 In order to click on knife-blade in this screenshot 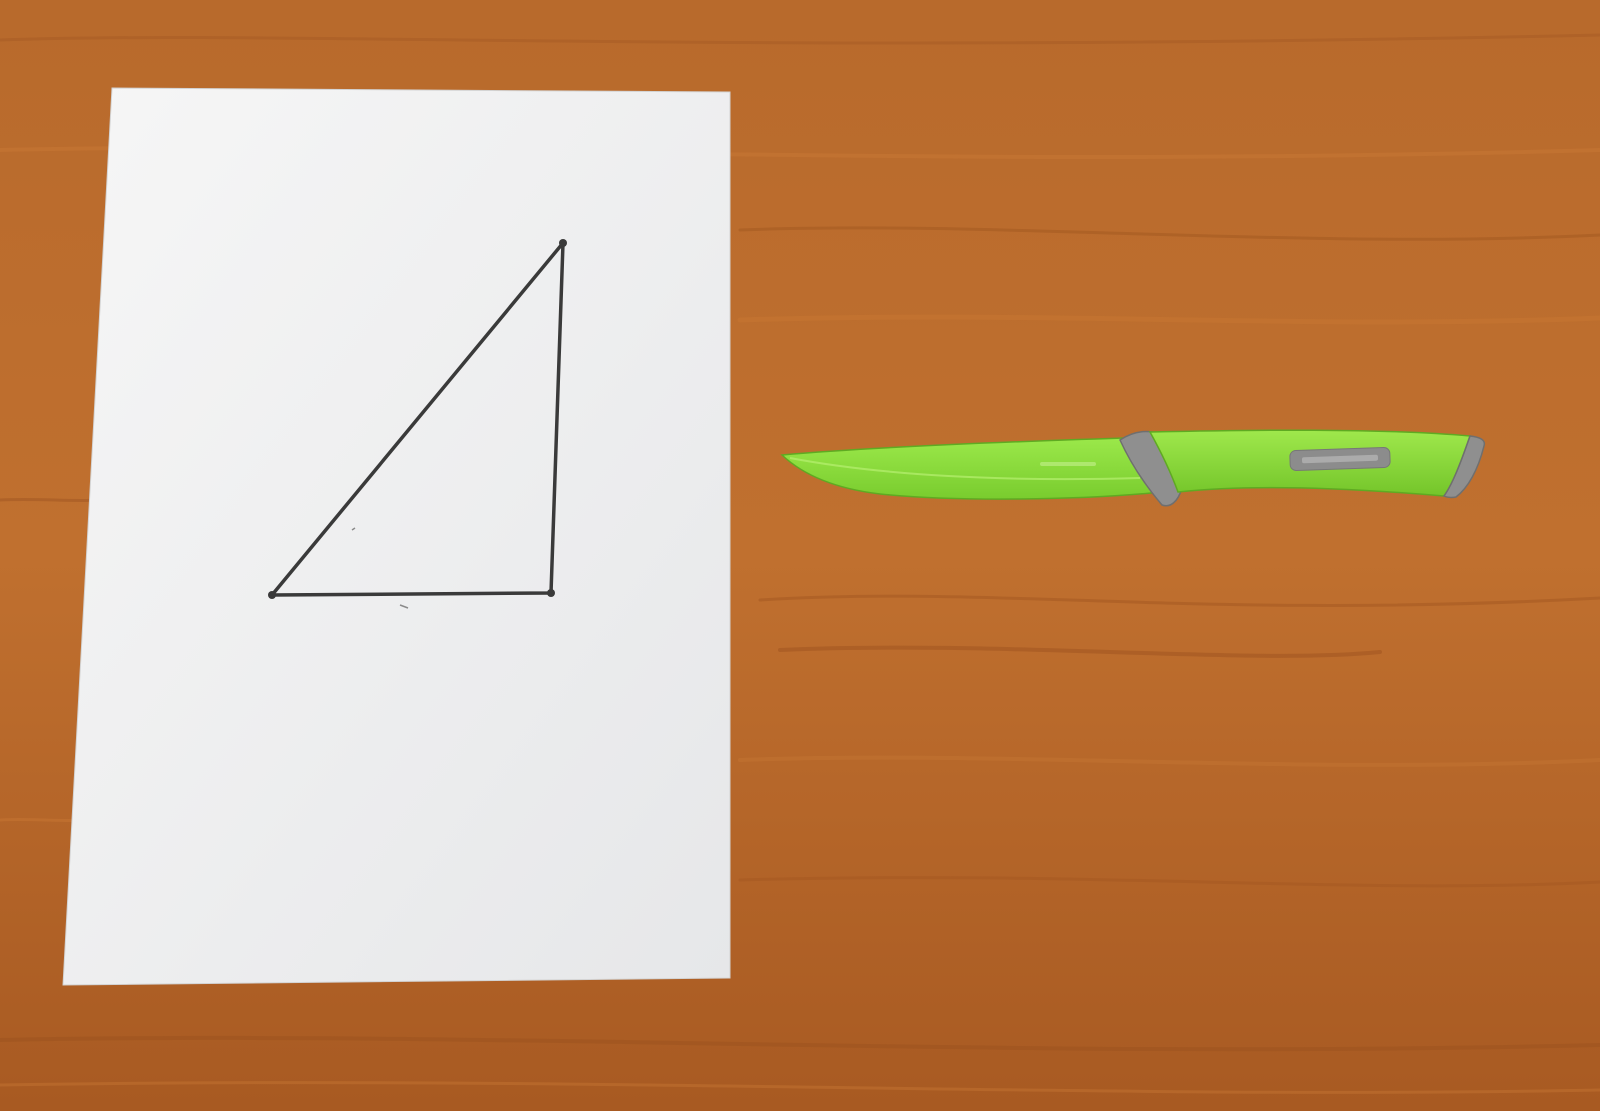, I will do `click(972, 468)`.